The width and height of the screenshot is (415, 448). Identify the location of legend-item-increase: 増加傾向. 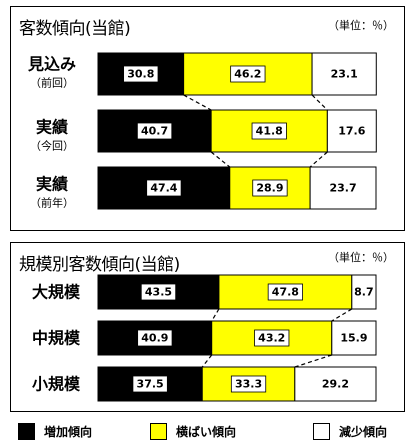
(55, 431).